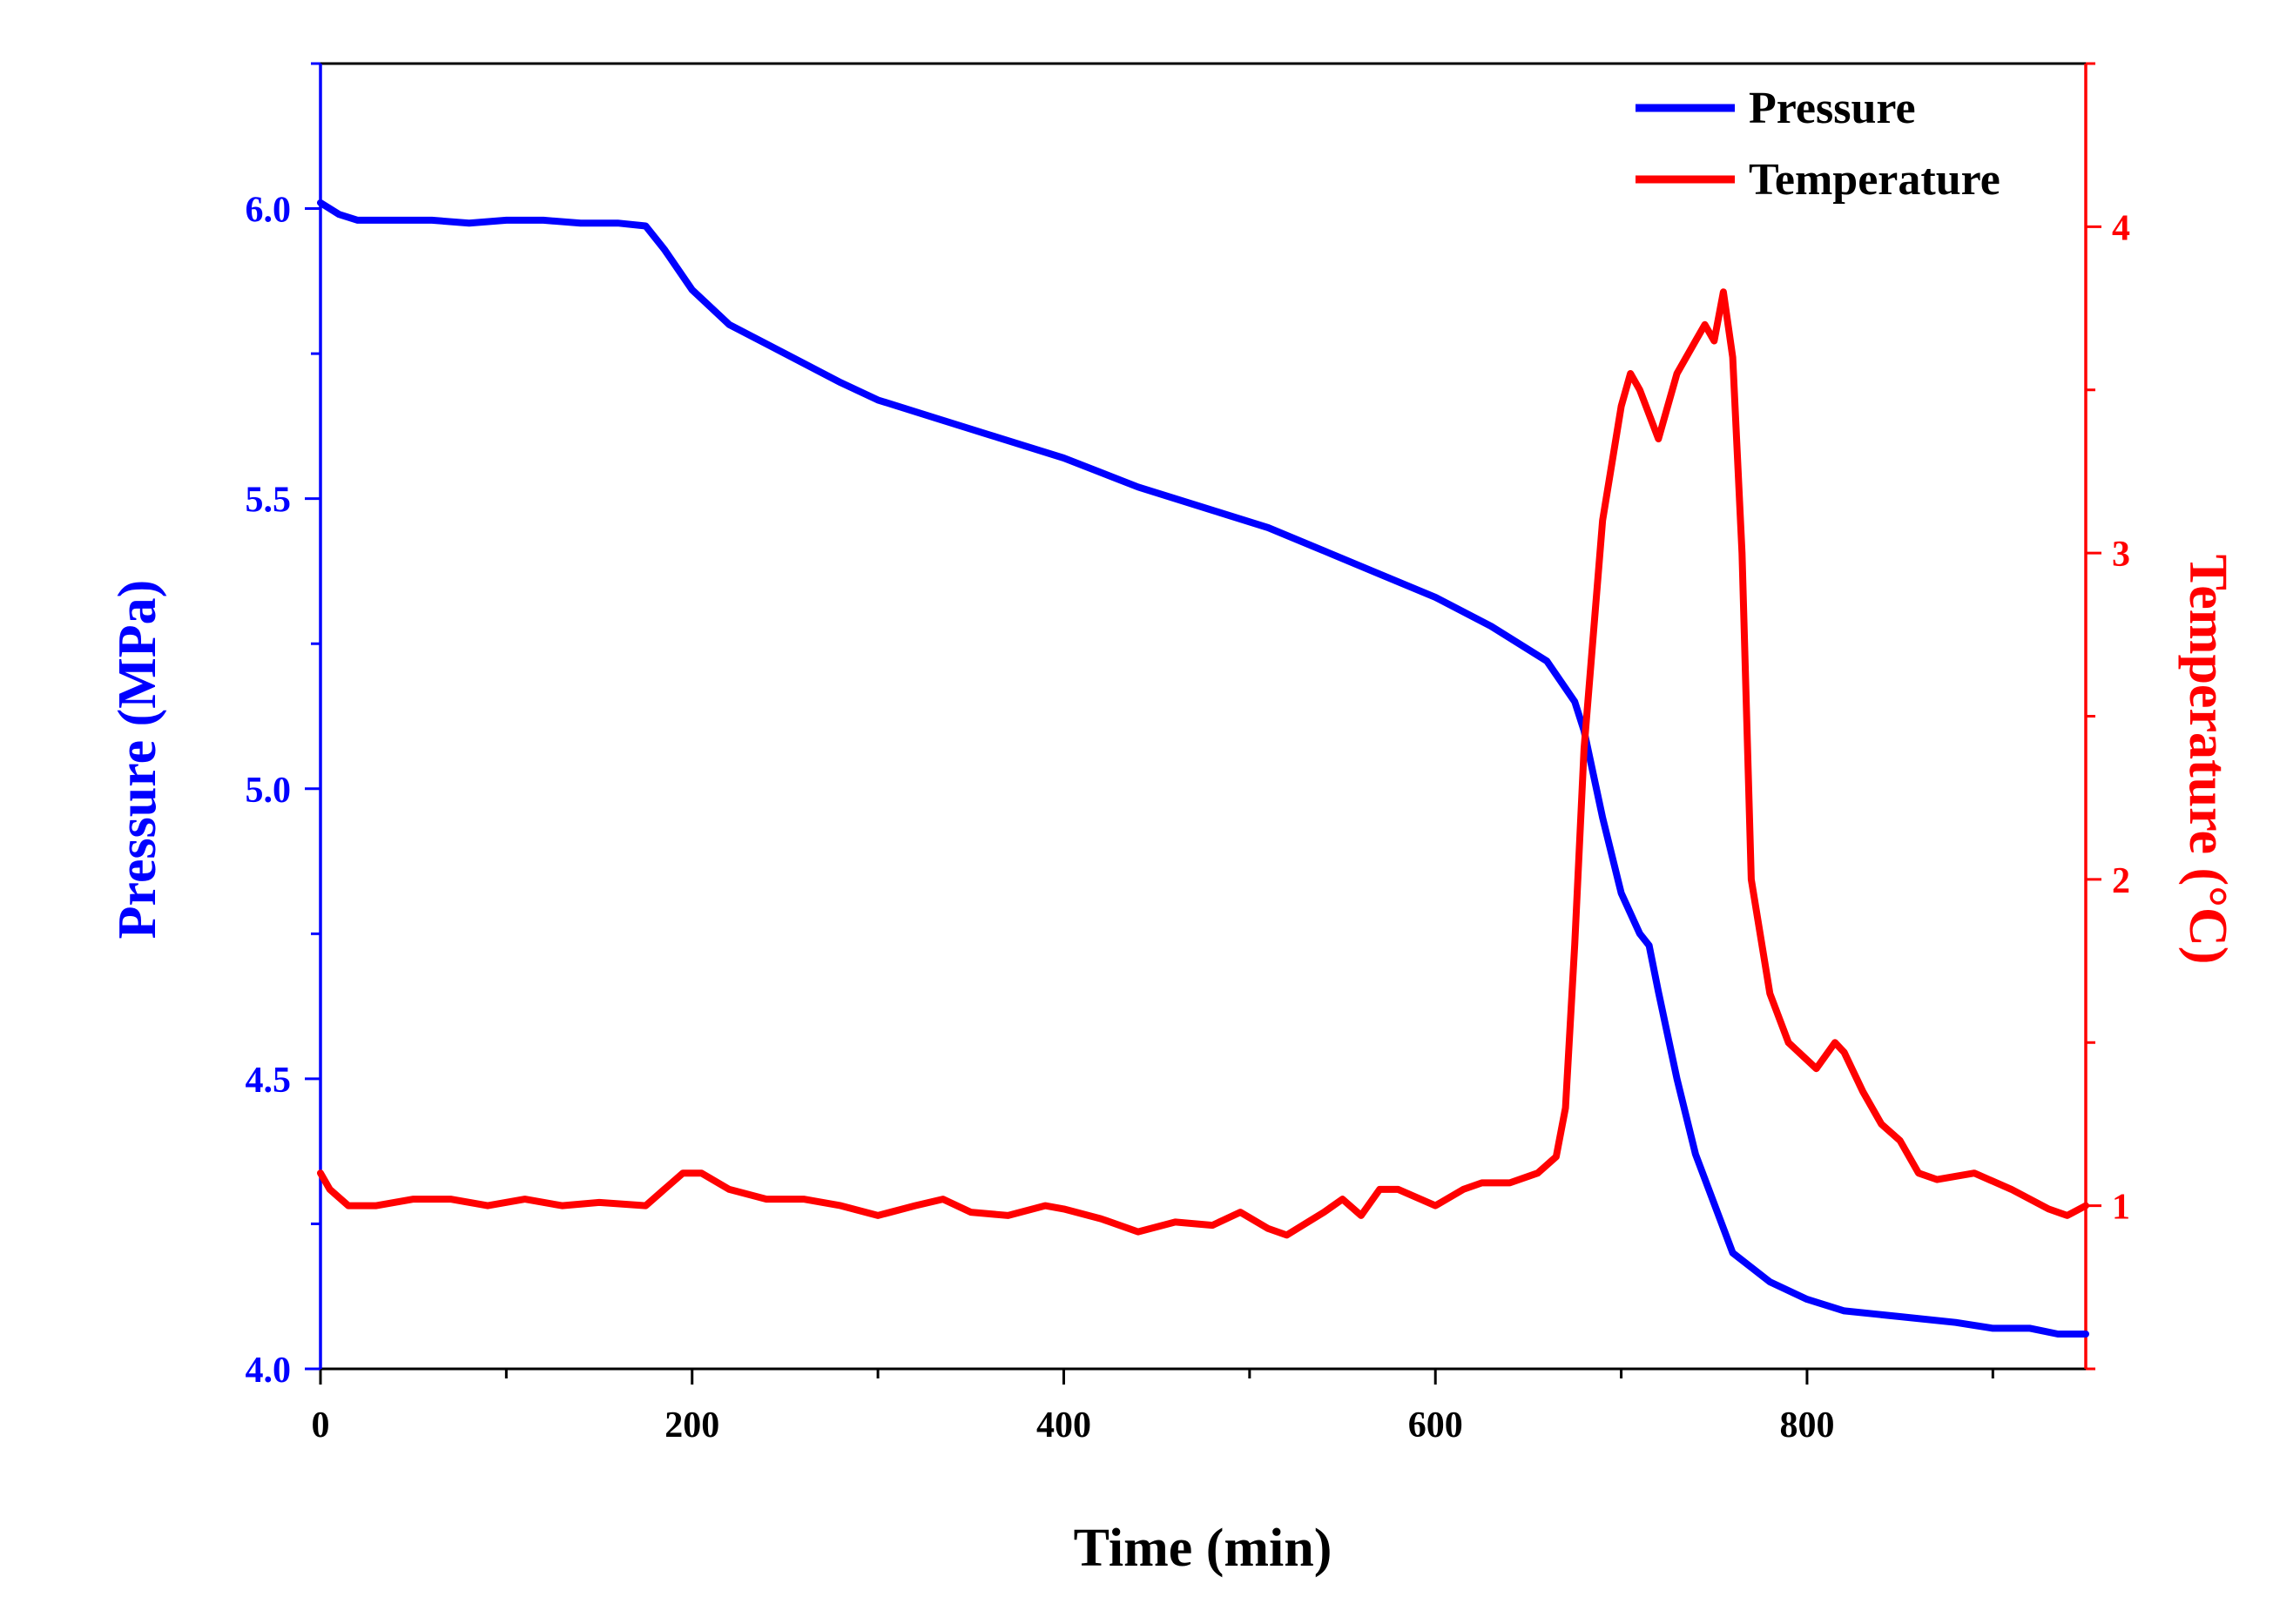 The width and height of the screenshot is (2273, 1624). What do you see at coordinates (2121, 555) in the screenshot?
I see `right-y-tick-label: 3` at bounding box center [2121, 555].